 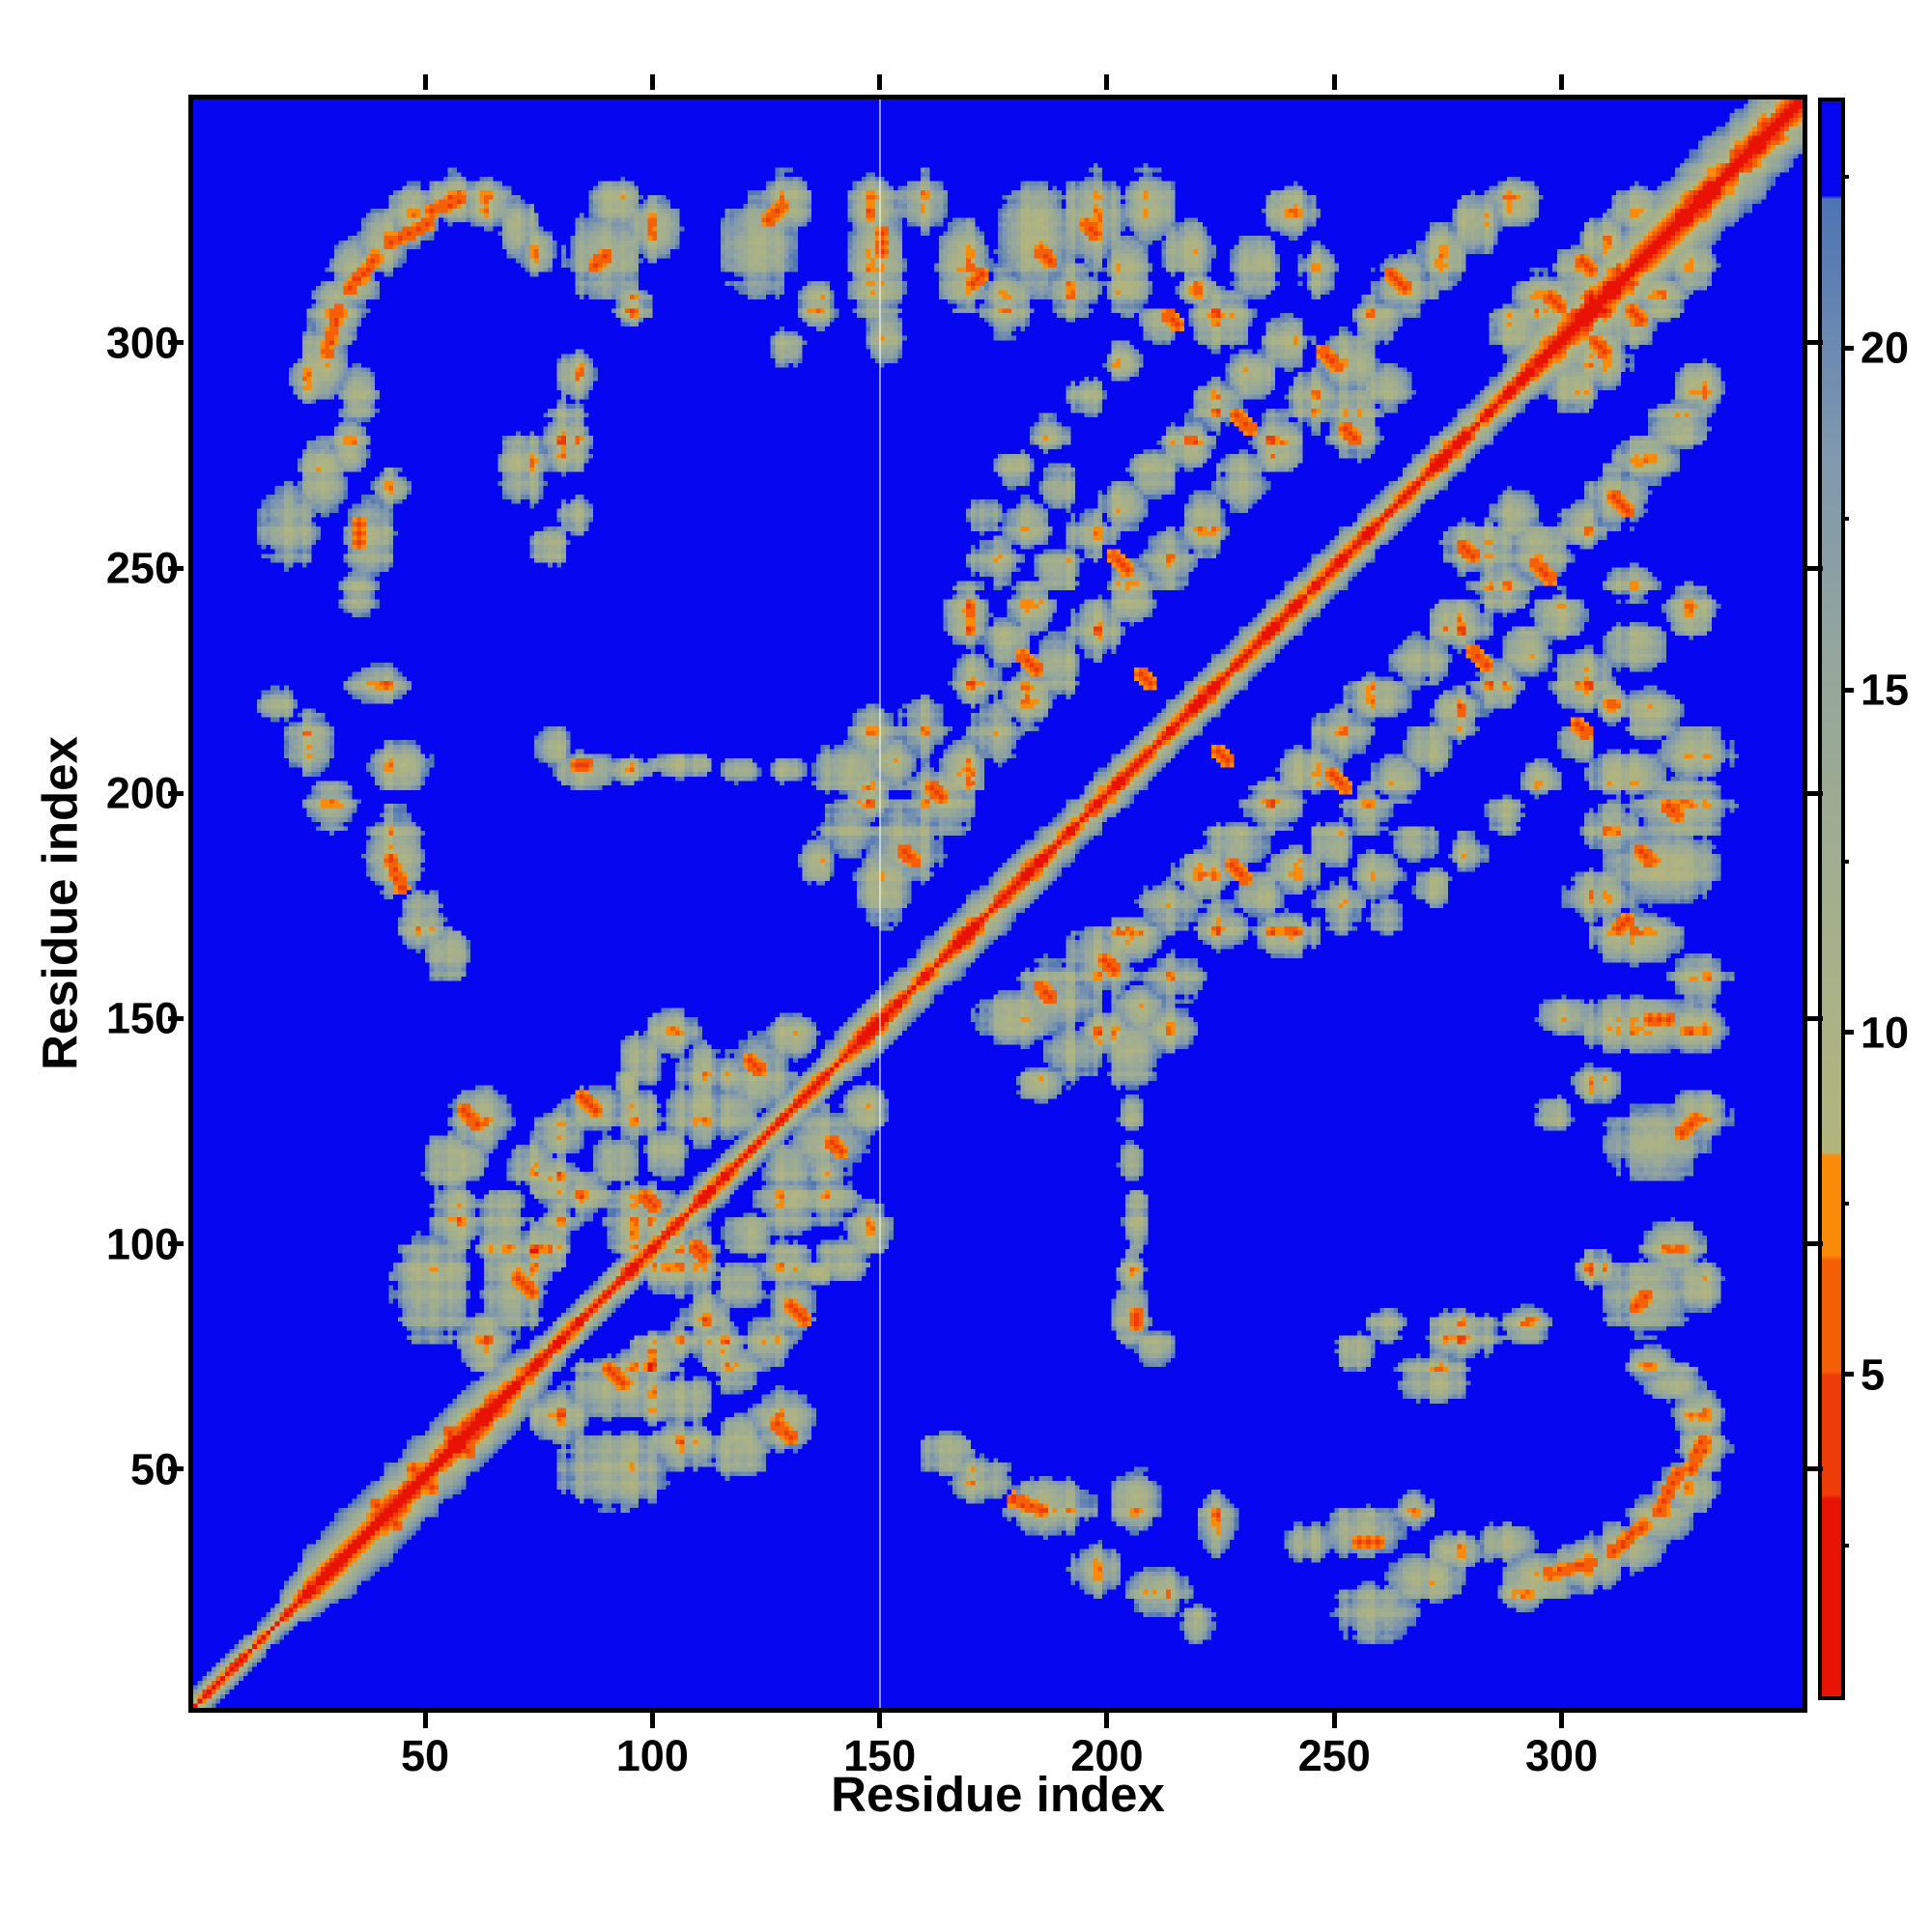 I want to click on y-tick-label: 50, so click(x=154, y=1469).